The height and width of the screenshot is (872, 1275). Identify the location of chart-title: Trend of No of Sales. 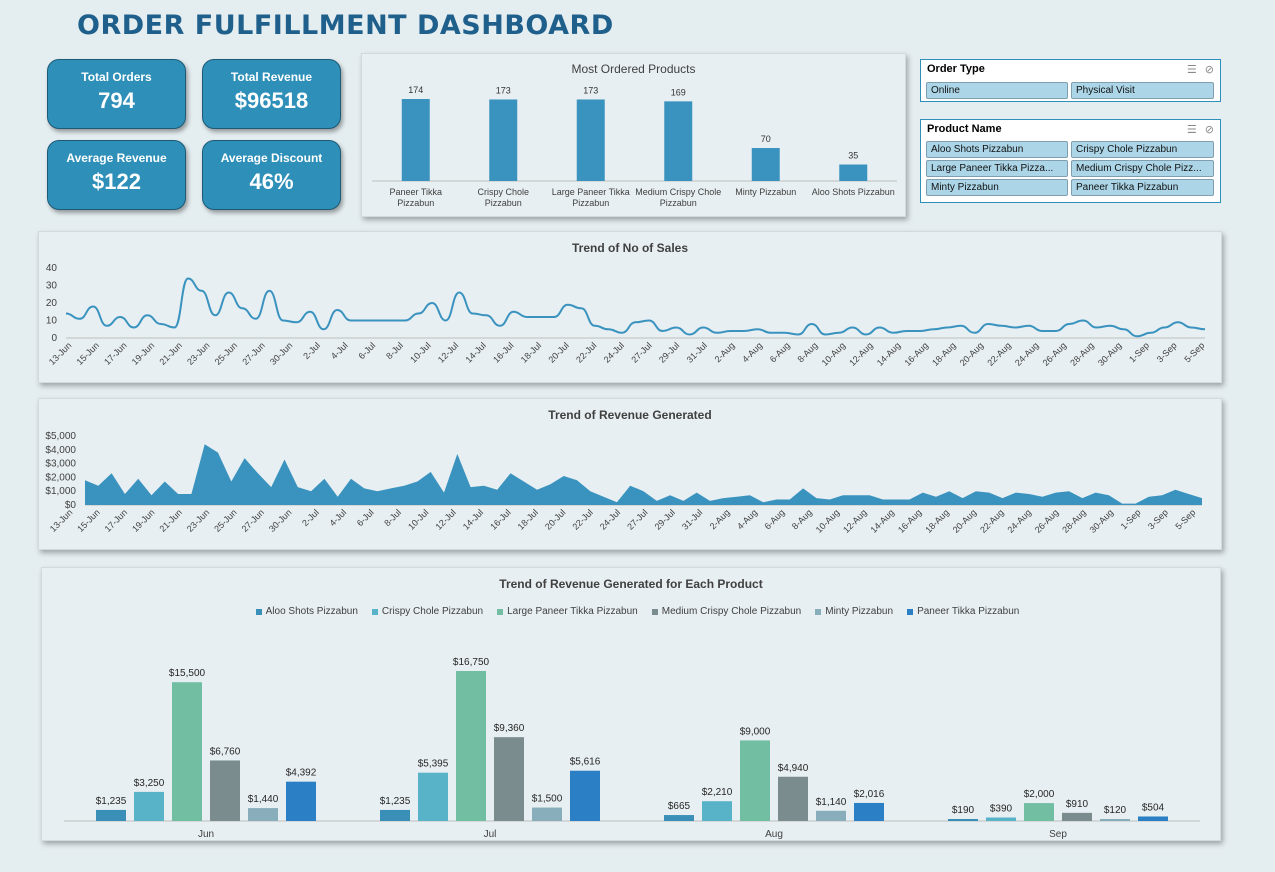
(629, 248).